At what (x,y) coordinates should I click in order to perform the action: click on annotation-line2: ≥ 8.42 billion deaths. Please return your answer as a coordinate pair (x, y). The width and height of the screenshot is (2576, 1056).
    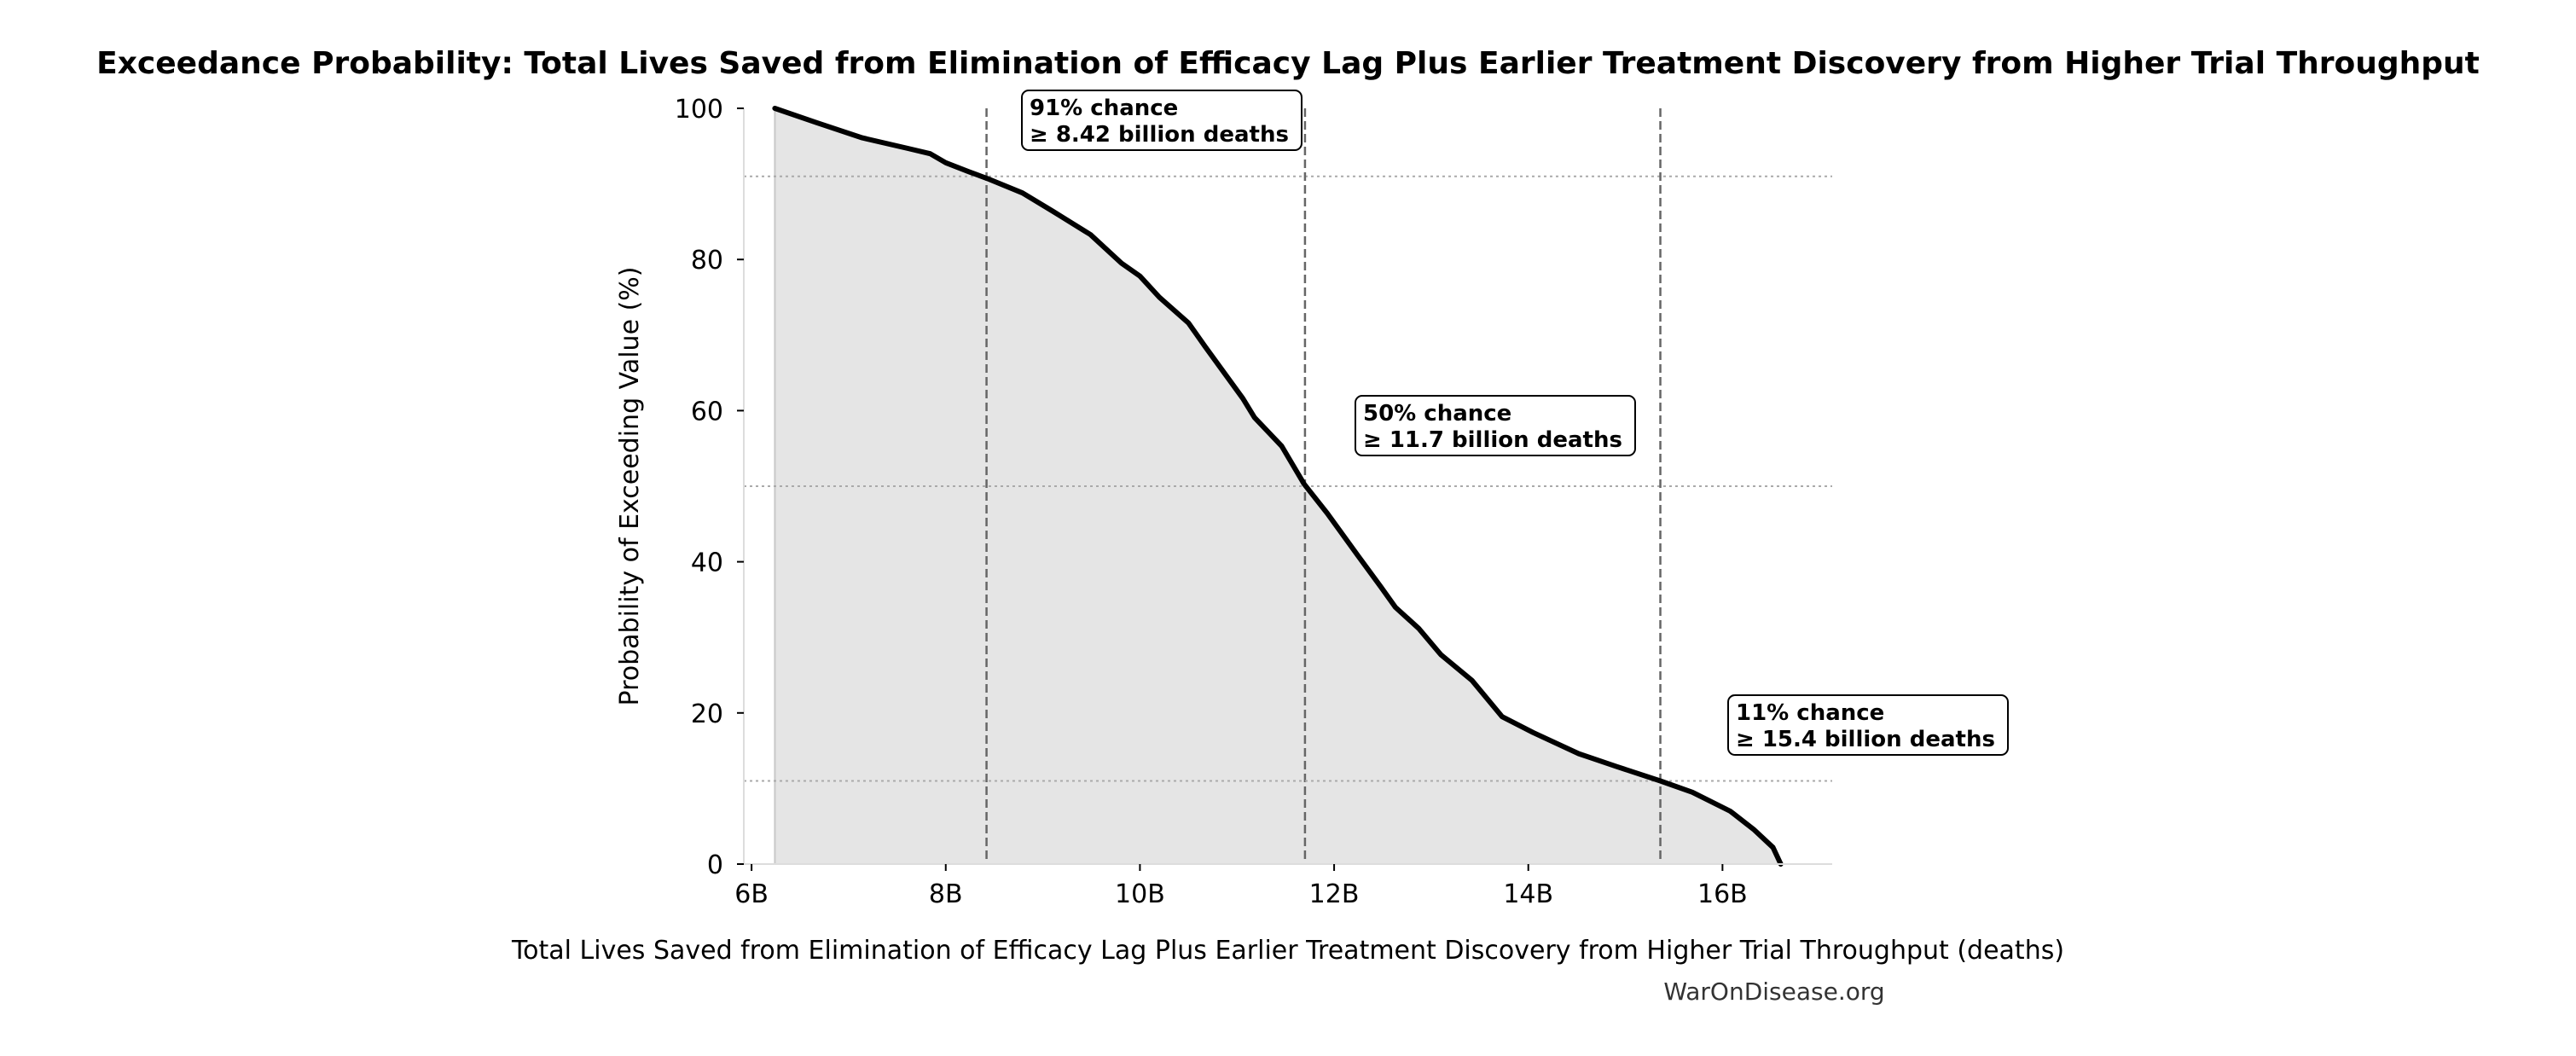
    Looking at the image, I should click on (1159, 135).